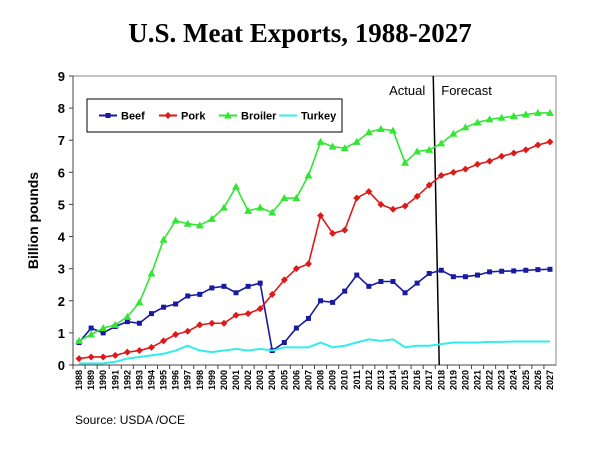  Describe the element at coordinates (453, 380) in the screenshot. I see `x-tick-label: 2019` at that location.